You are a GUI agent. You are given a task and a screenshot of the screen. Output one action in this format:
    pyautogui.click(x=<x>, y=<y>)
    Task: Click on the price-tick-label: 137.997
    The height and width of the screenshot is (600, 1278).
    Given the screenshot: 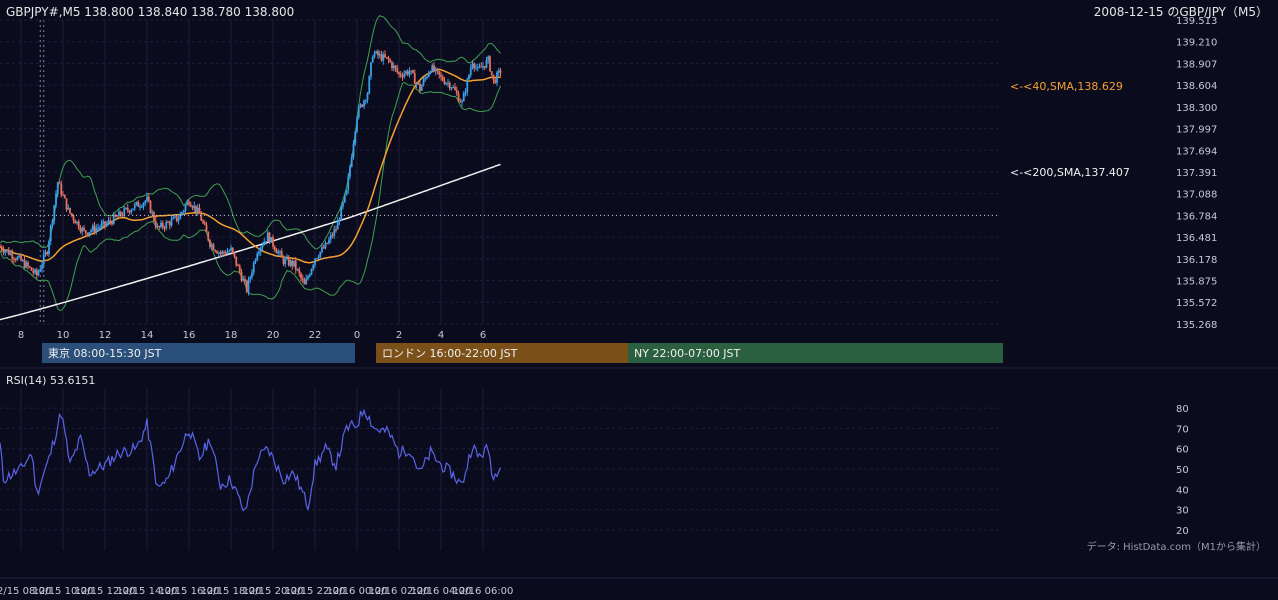 What is the action you would take?
    pyautogui.click(x=1196, y=130)
    